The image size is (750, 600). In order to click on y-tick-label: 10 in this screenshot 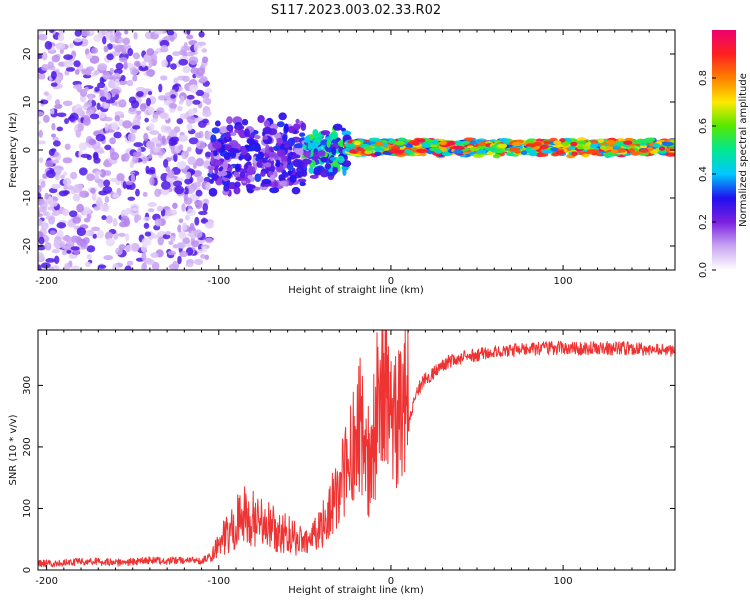, I will do `click(27, 102)`.